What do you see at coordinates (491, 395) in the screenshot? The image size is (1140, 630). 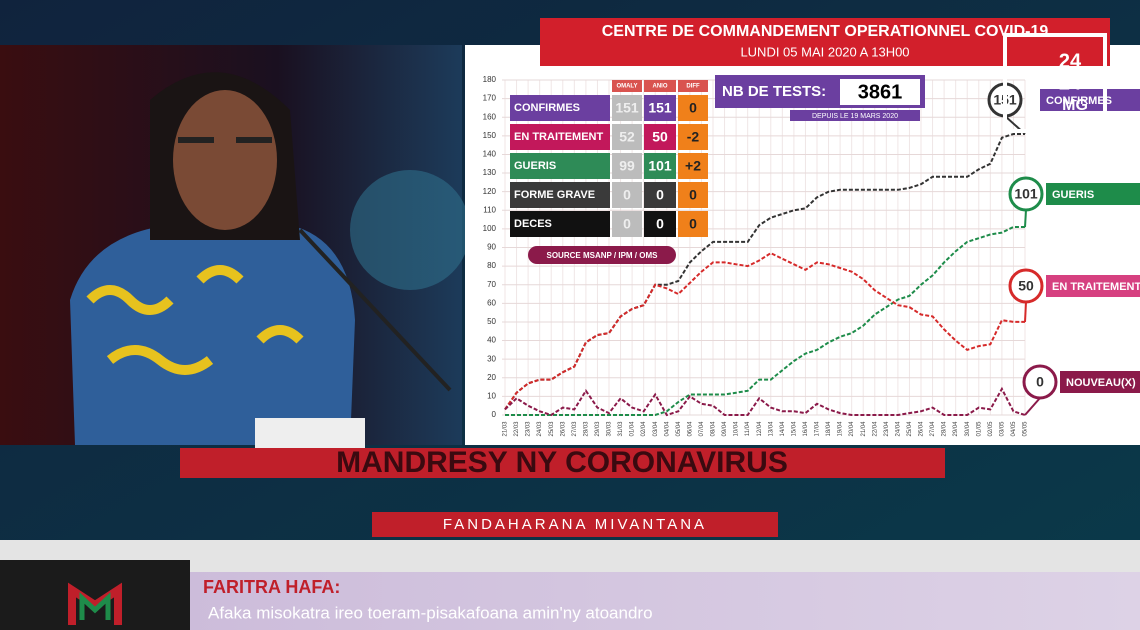 I see `y-tick-label: 10` at bounding box center [491, 395].